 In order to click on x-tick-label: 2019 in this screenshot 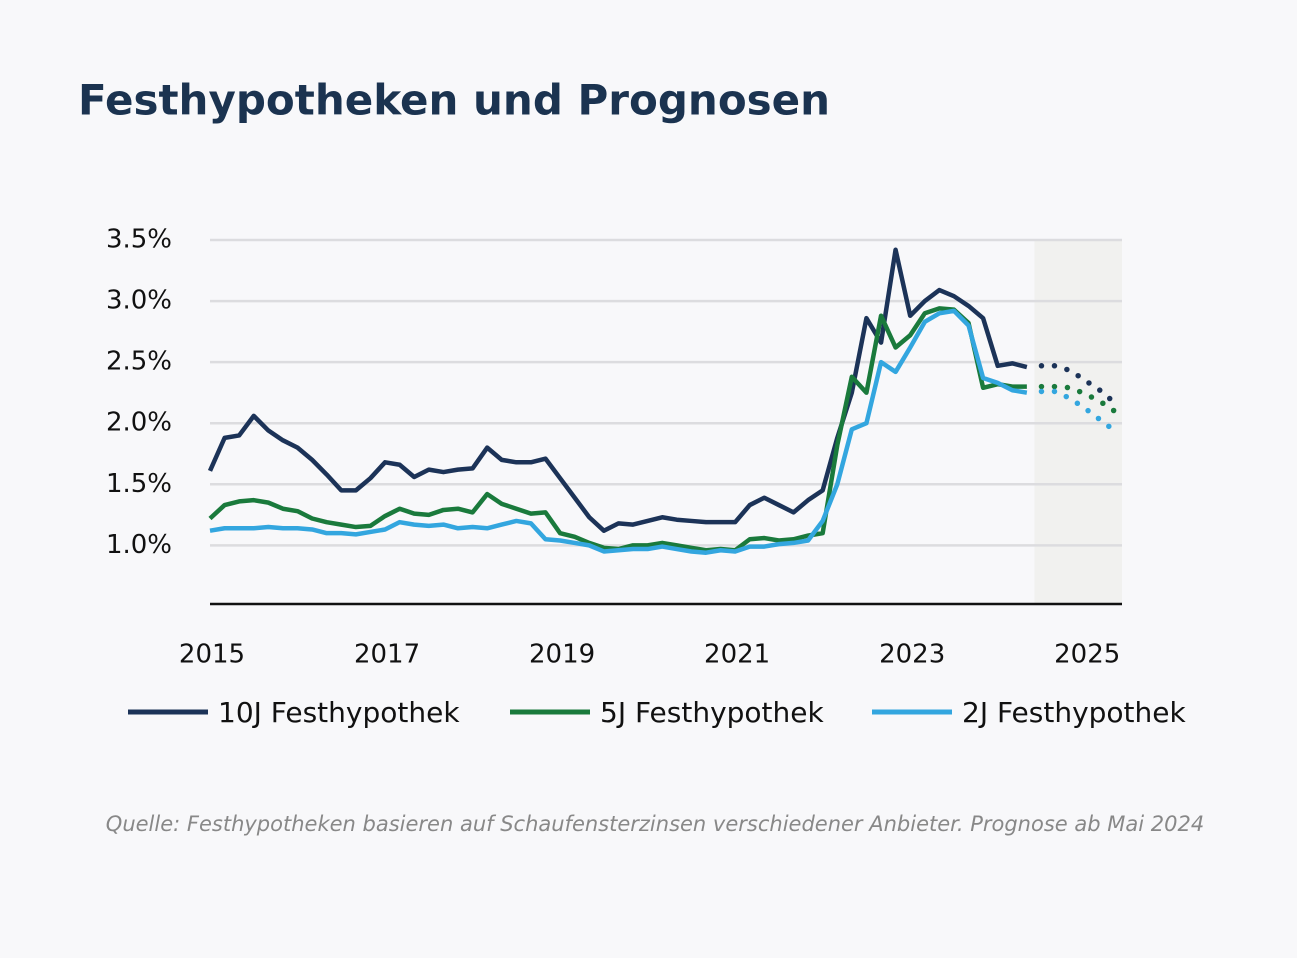, I will do `click(562, 655)`.